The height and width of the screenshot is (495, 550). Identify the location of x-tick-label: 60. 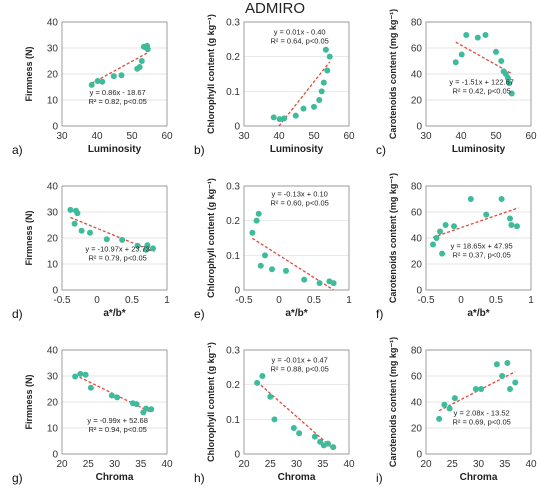
(167, 136).